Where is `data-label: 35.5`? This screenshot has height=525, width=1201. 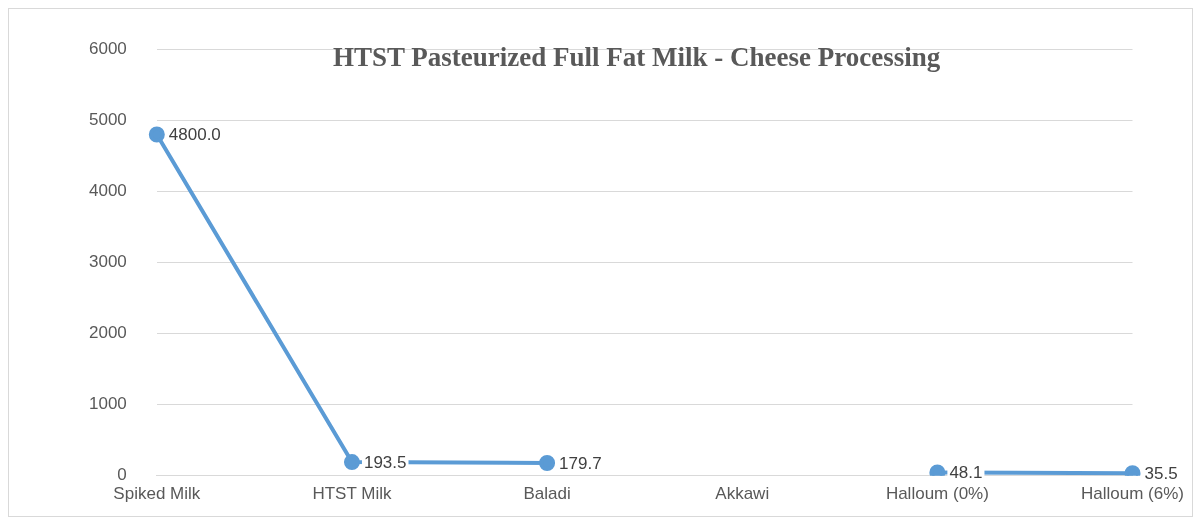
data-label: 35.5 is located at coordinates (1161, 473).